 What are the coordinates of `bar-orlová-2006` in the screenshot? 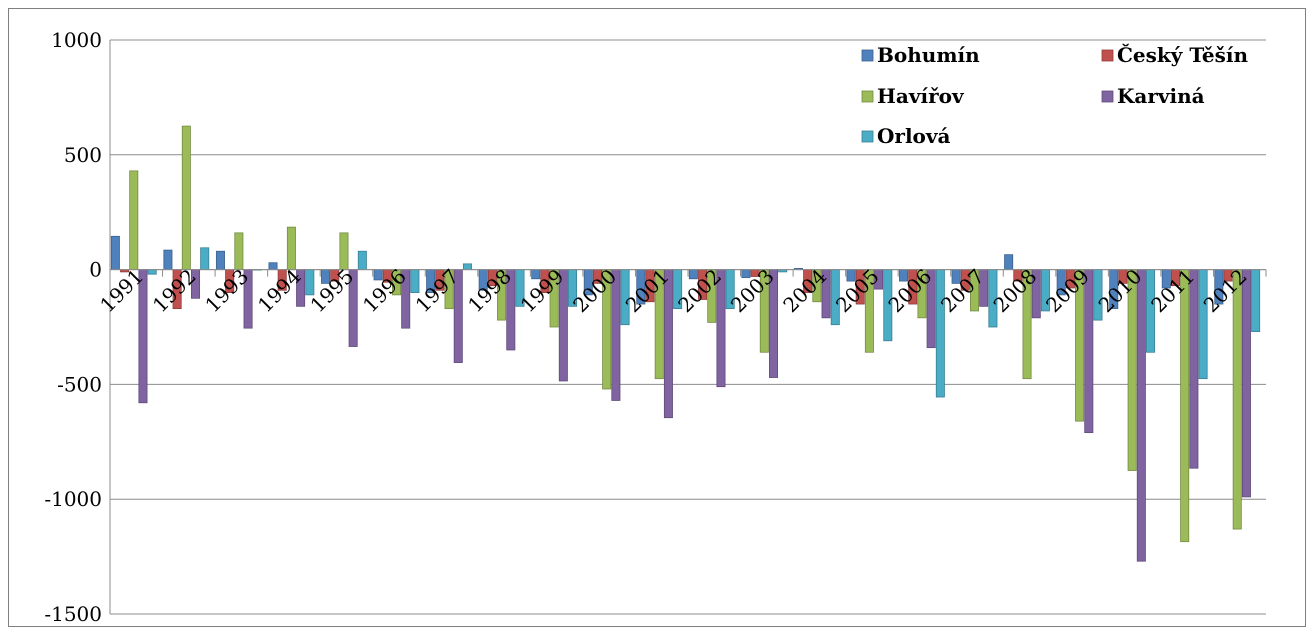 It's located at (940, 333).